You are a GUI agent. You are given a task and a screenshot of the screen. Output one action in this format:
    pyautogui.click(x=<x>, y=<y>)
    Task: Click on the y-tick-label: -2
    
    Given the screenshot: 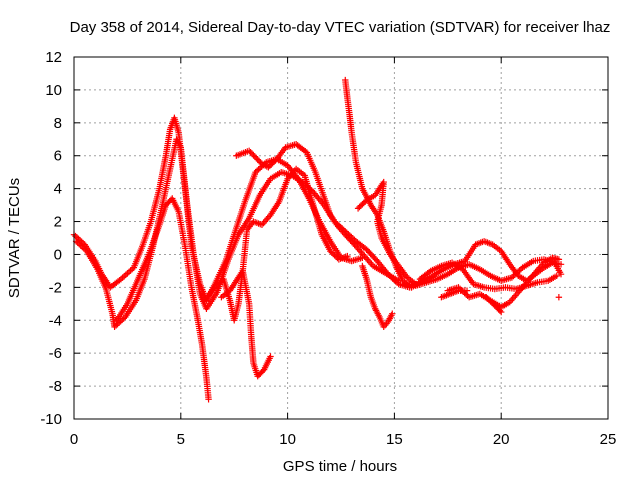 What is the action you would take?
    pyautogui.click(x=55, y=287)
    